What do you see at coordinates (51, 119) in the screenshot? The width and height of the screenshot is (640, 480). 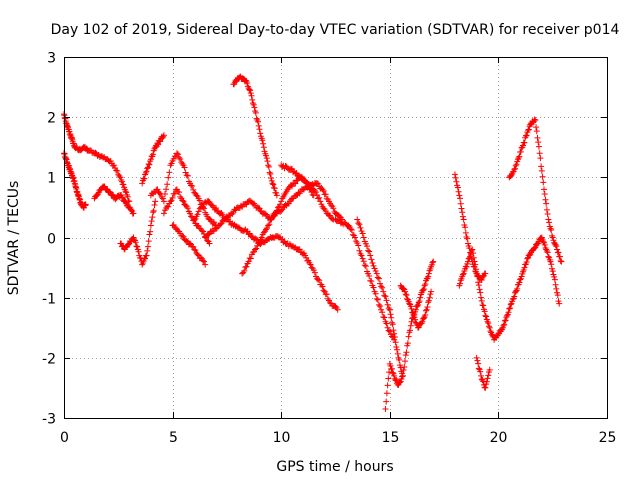 I see `y-tick-label: 2` at bounding box center [51, 119].